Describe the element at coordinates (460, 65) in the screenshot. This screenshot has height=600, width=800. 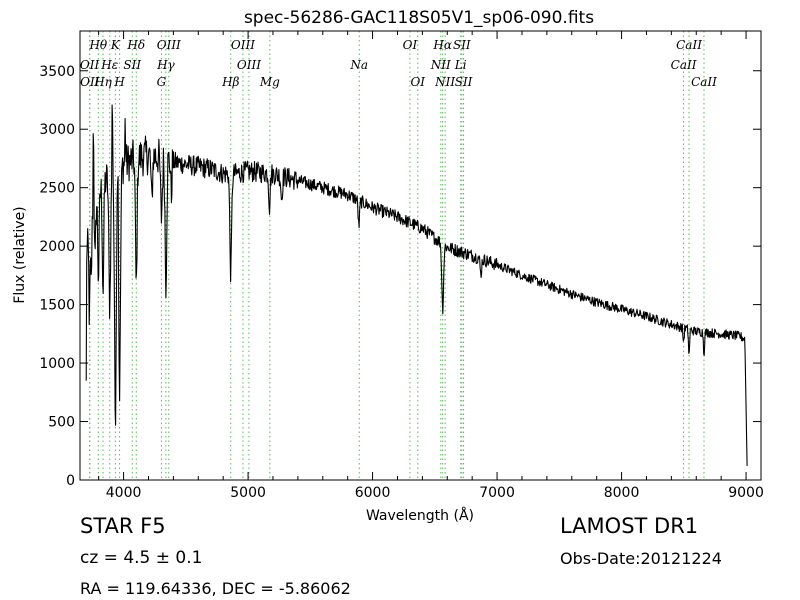
I see `spectral-line-label: Li` at that location.